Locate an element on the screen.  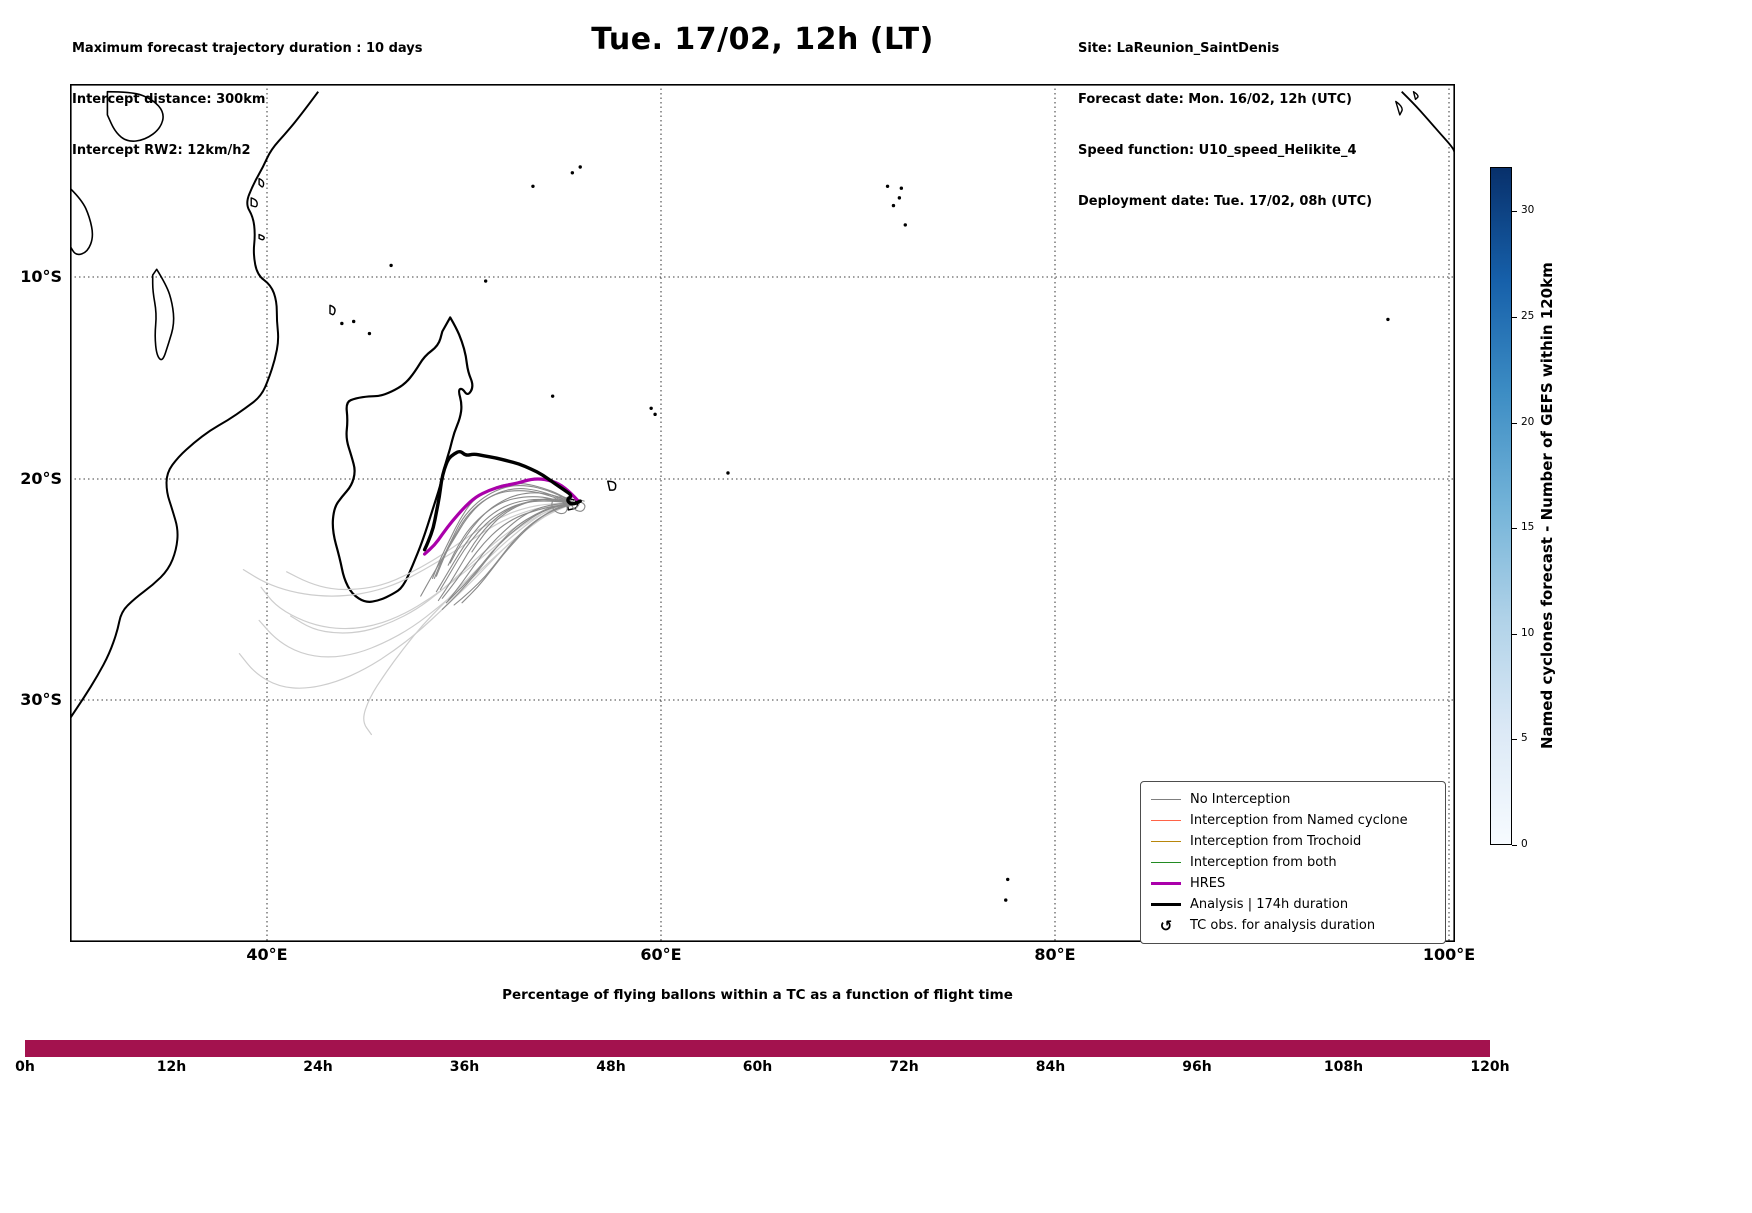
deployment-date-line: Deployment date: Tue. 17/02, 08h (UTC) is located at coordinates (1225, 201).